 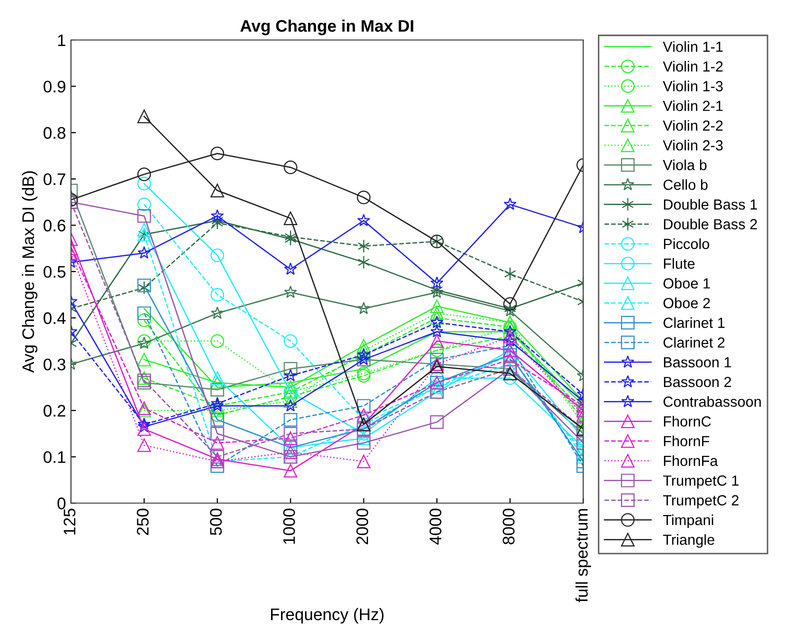 What do you see at coordinates (692, 125) in the screenshot?
I see `legend-label: Violin 2-2` at bounding box center [692, 125].